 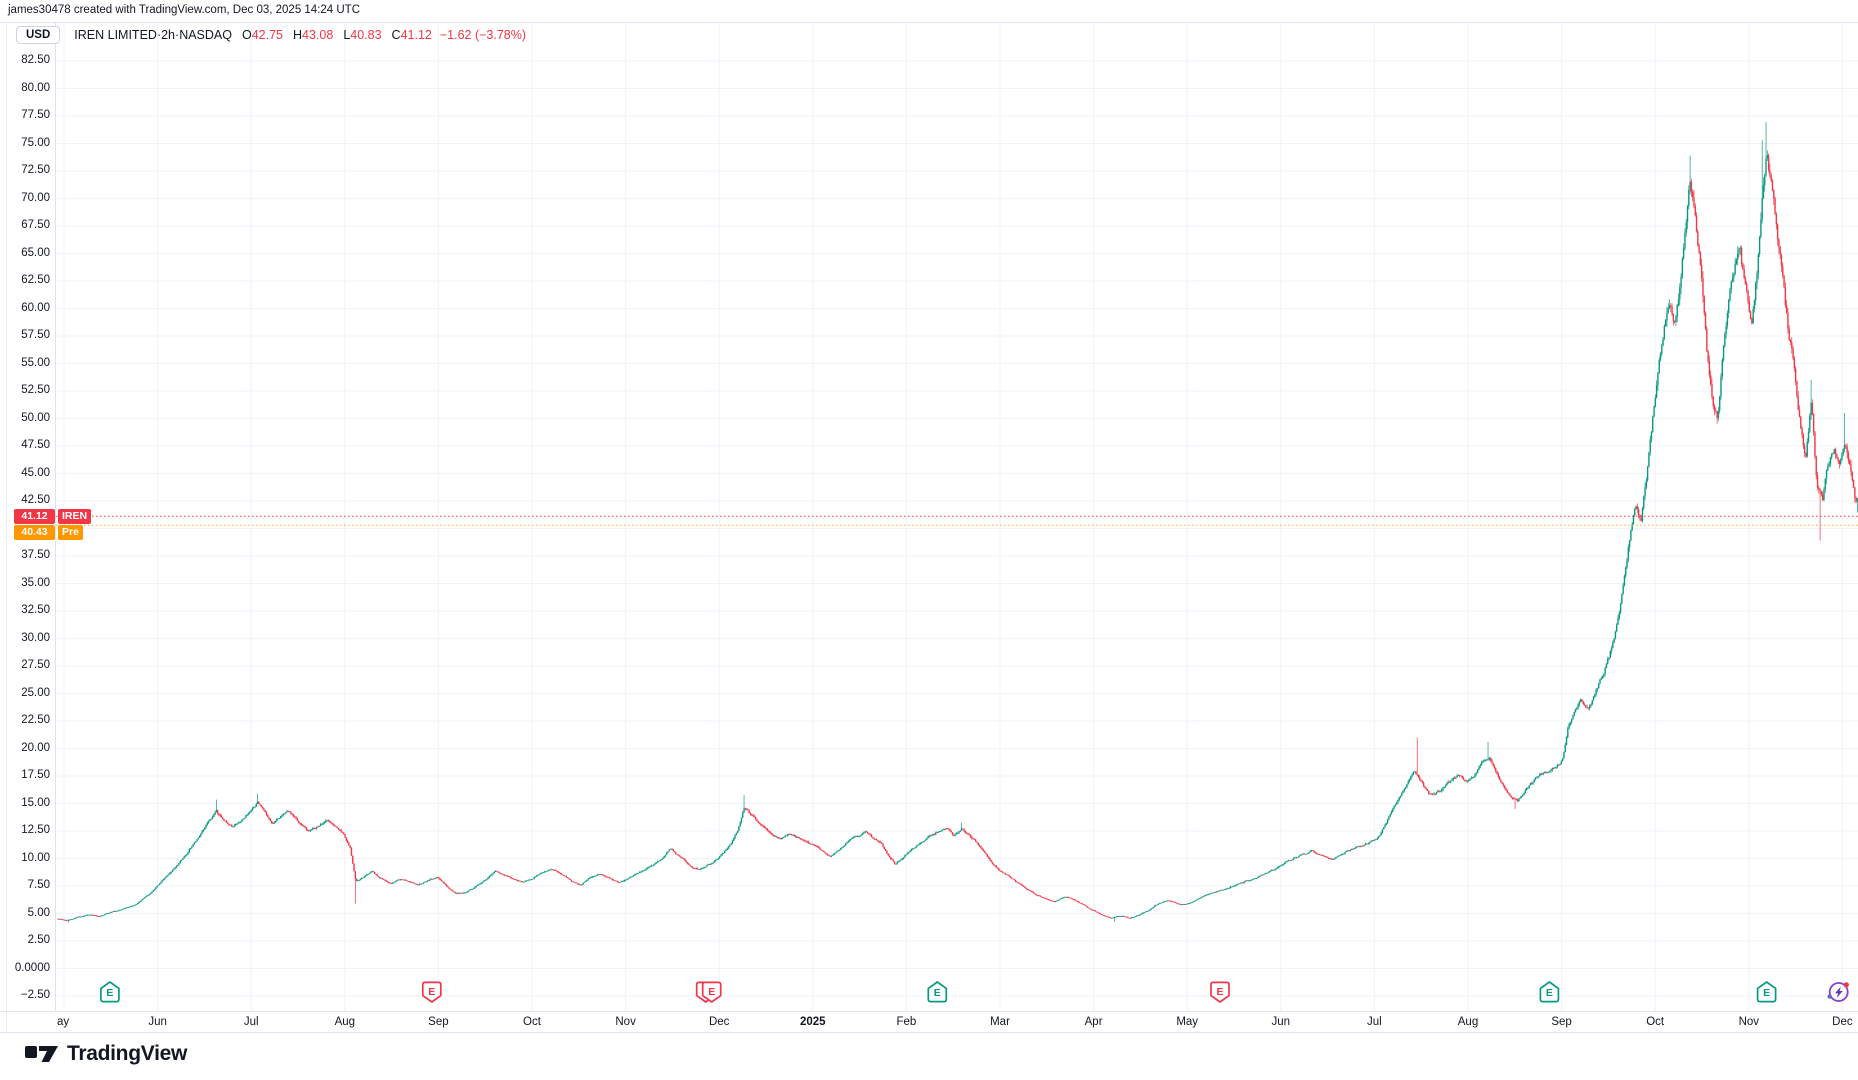 What do you see at coordinates (115, 35) in the screenshot?
I see `symbol-title: IREN LIMITED` at bounding box center [115, 35].